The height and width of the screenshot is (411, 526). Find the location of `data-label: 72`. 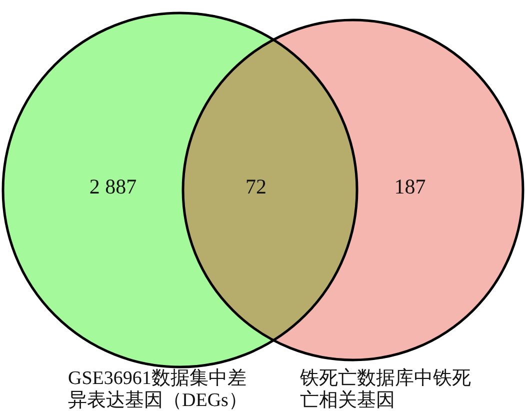

data-label: 72 is located at coordinates (256, 186).